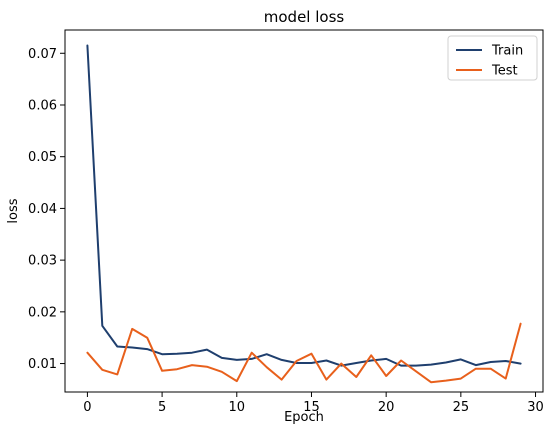 This screenshot has width=550, height=435. What do you see at coordinates (87, 407) in the screenshot?
I see `x-tick-label: 0` at bounding box center [87, 407].